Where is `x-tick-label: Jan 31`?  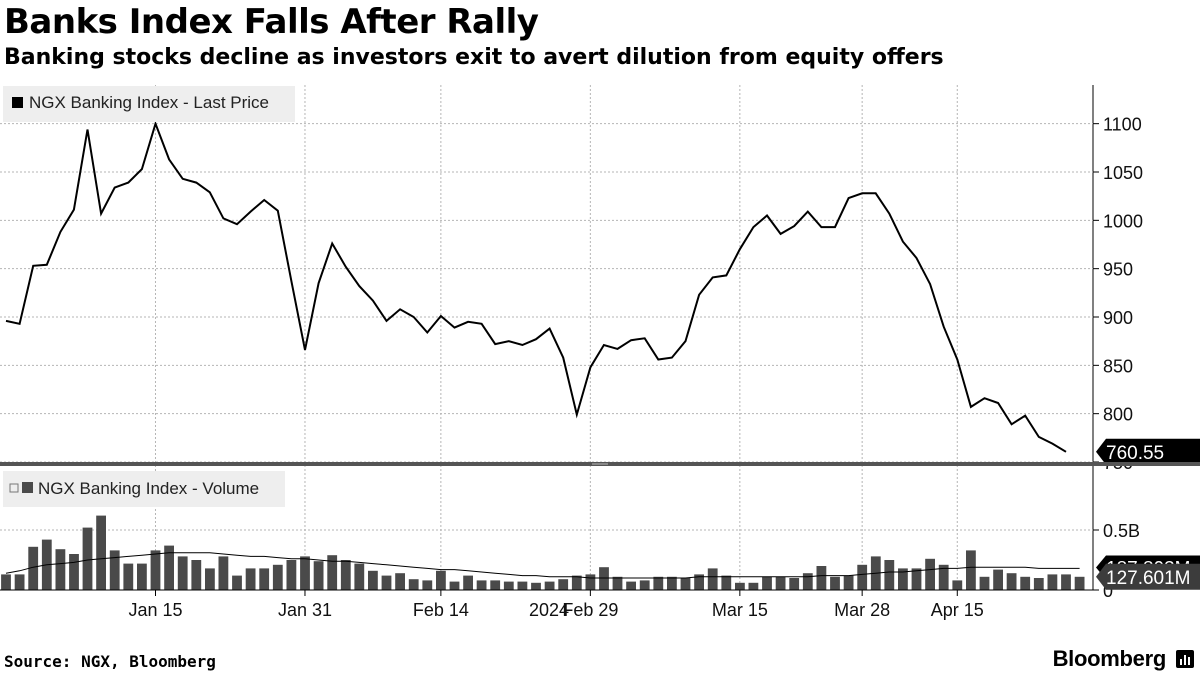
x-tick-label: Jan 31 is located at coordinates (305, 610).